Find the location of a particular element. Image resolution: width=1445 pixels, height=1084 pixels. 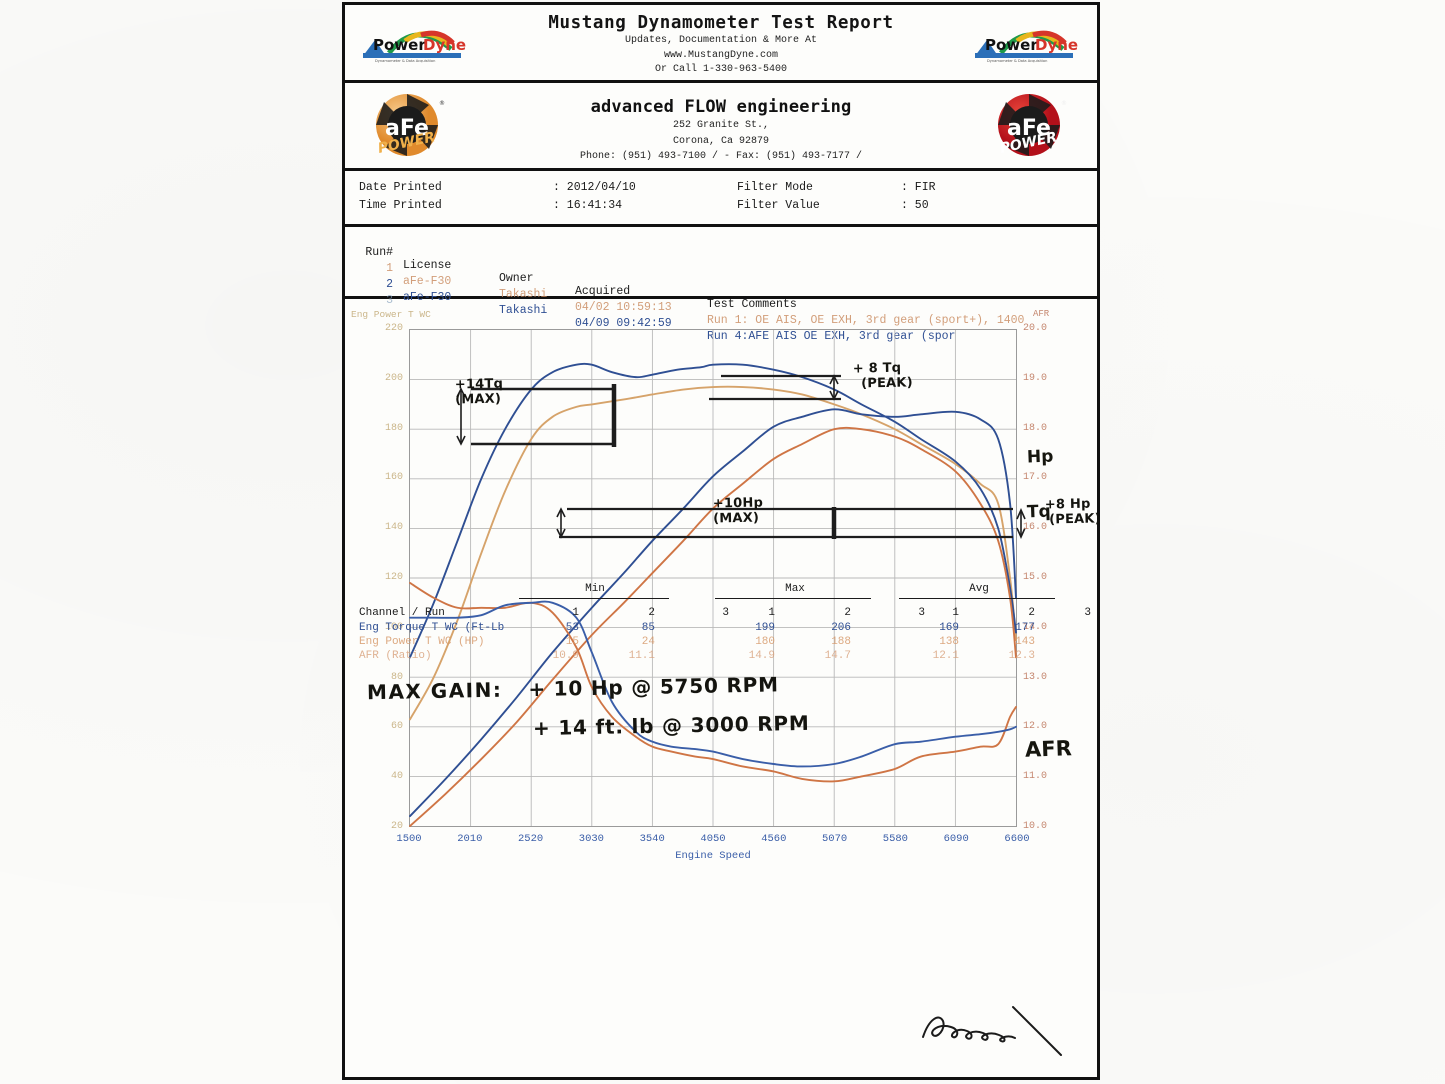

run-number: 1 is located at coordinates (389, 268).